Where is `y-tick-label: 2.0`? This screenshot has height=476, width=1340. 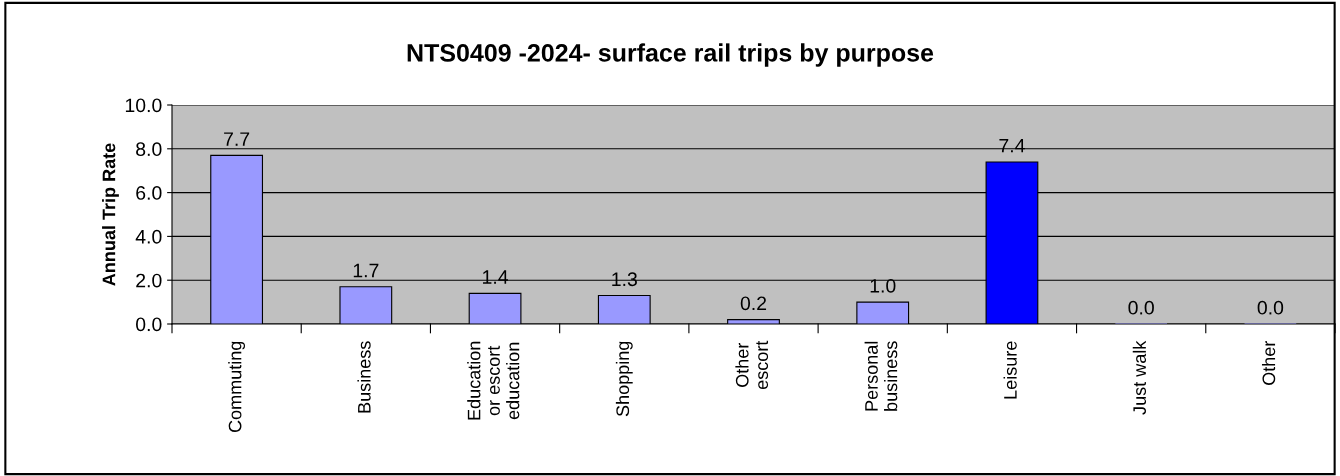
y-tick-label: 2.0 is located at coordinates (149, 280).